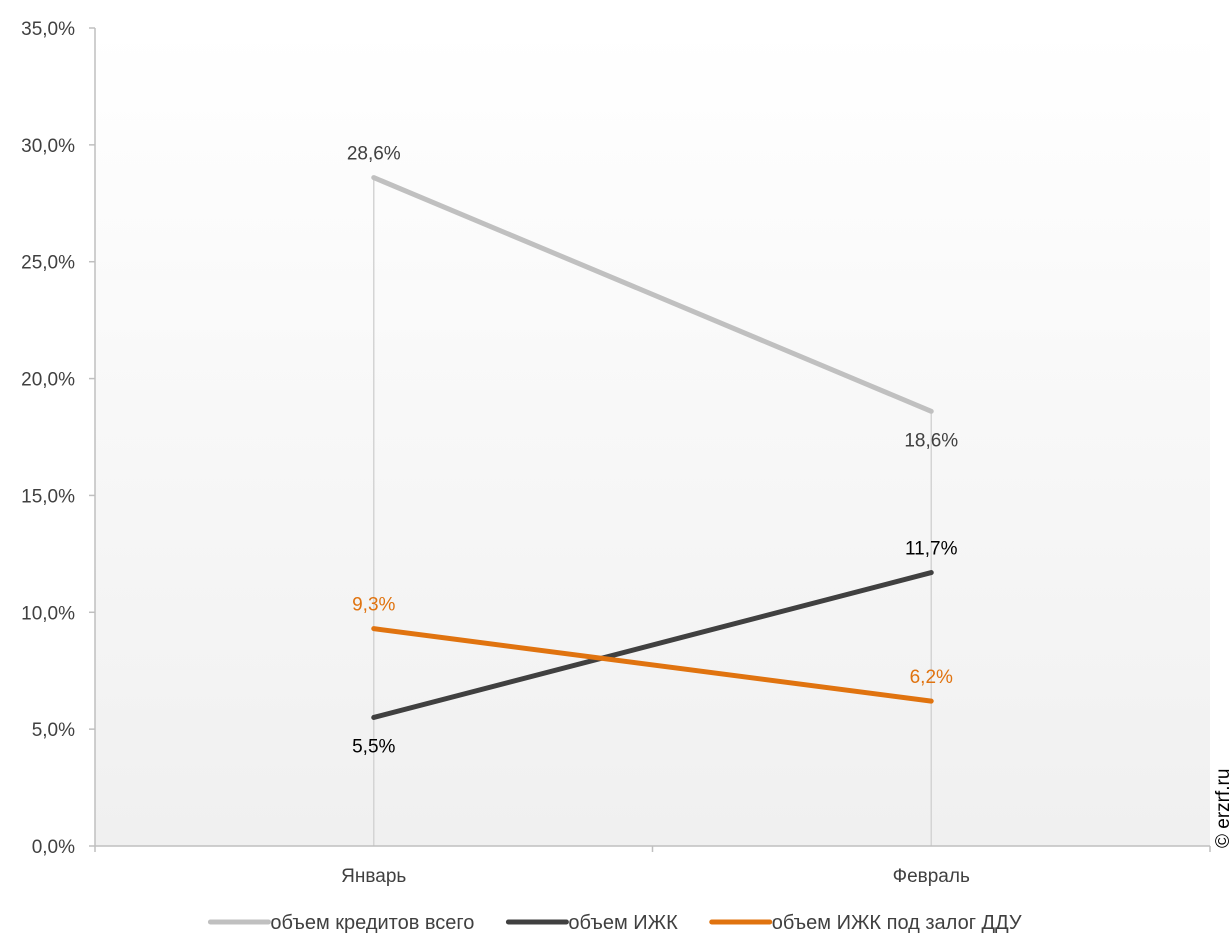 The height and width of the screenshot is (938, 1232). What do you see at coordinates (48, 146) in the screenshot?
I see `y-tick-label: 30,0%` at bounding box center [48, 146].